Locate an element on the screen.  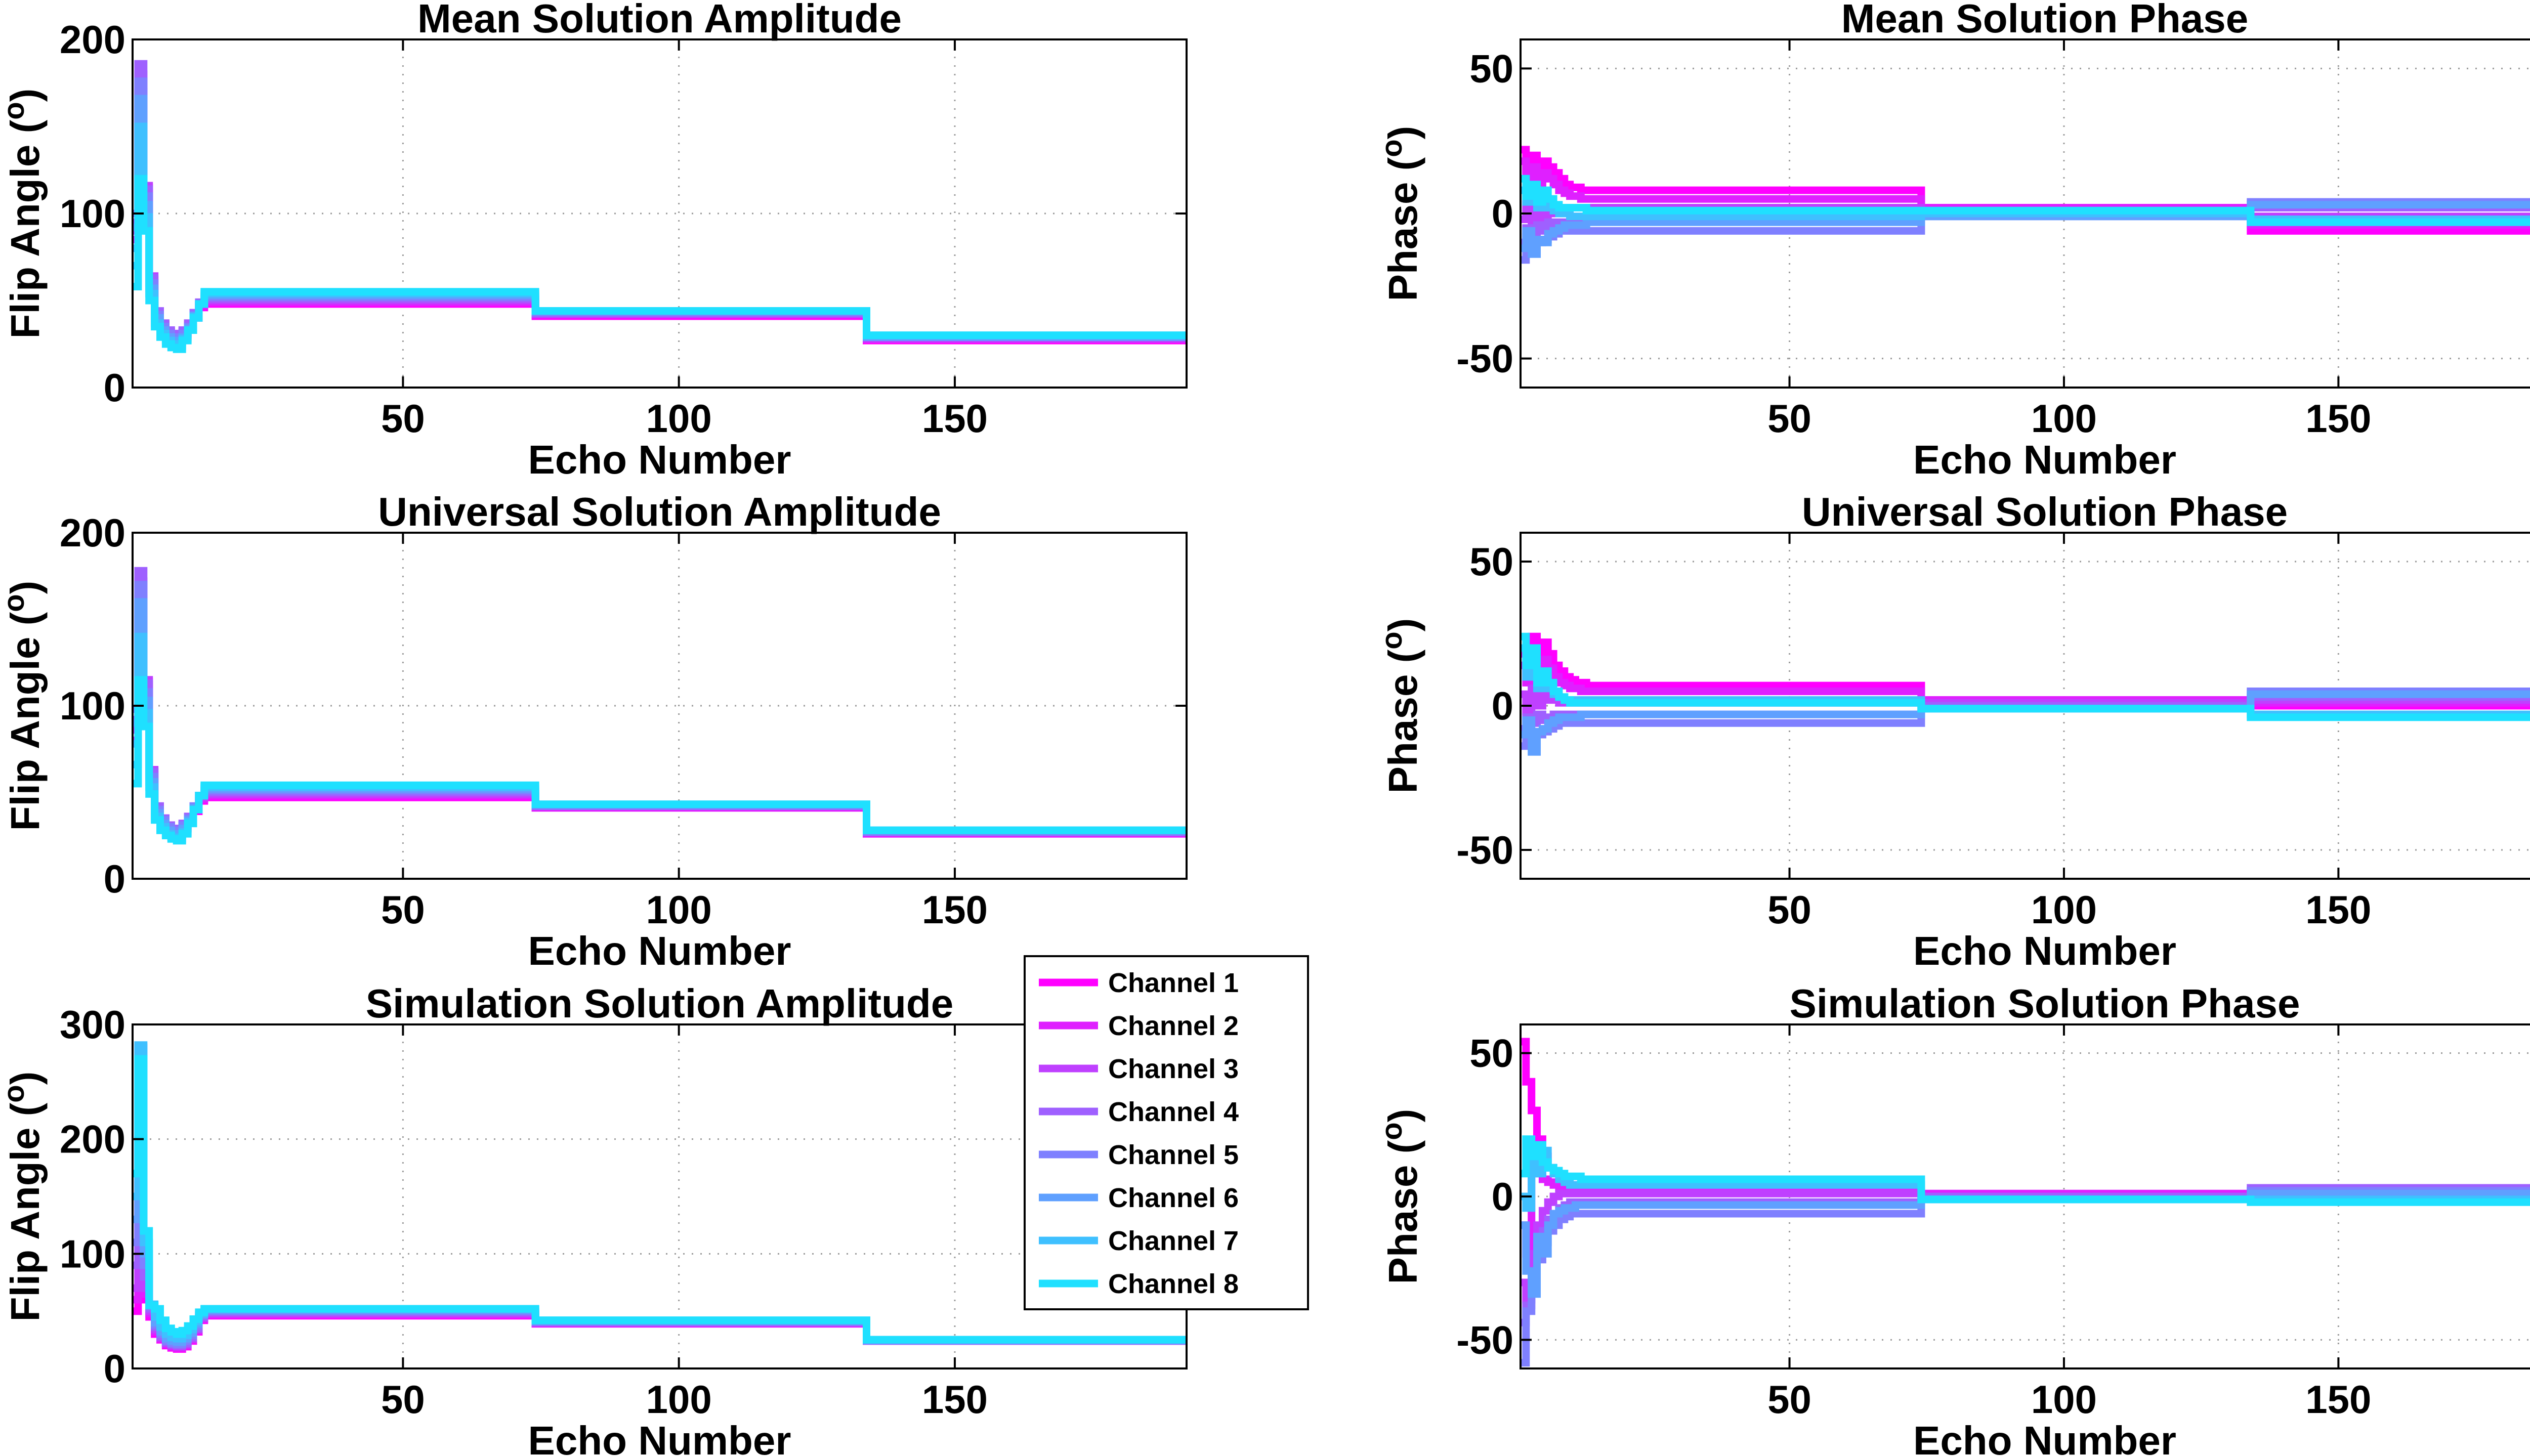
chart-title: Mean Solution Phase is located at coordinates (2045, 21).